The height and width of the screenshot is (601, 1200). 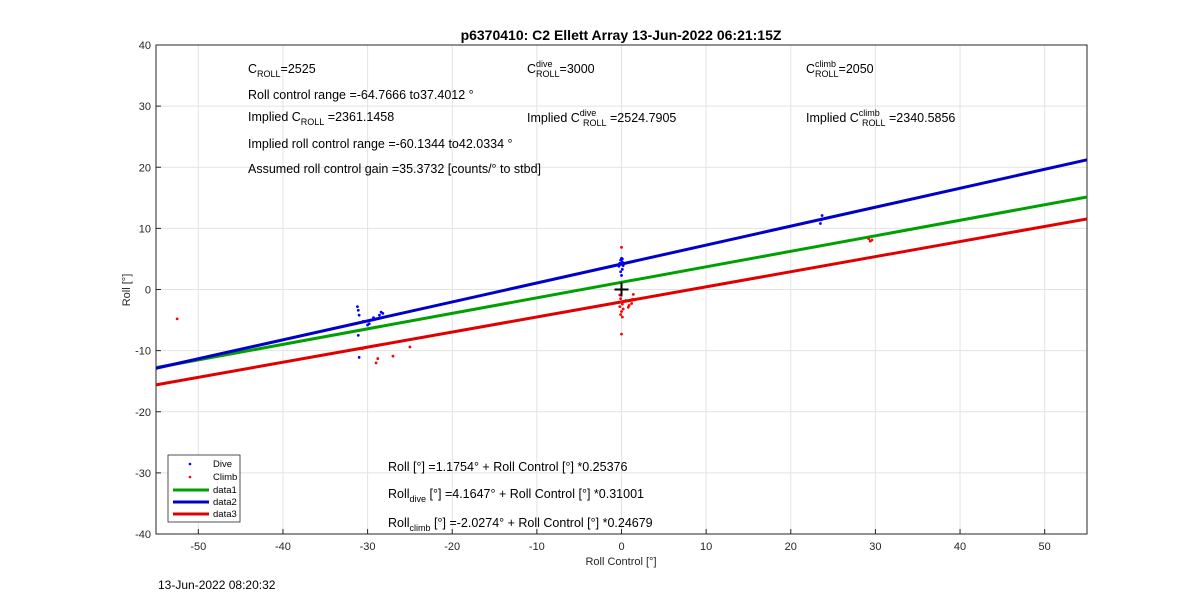 What do you see at coordinates (368, 547) in the screenshot?
I see `x-tick-label: -30` at bounding box center [368, 547].